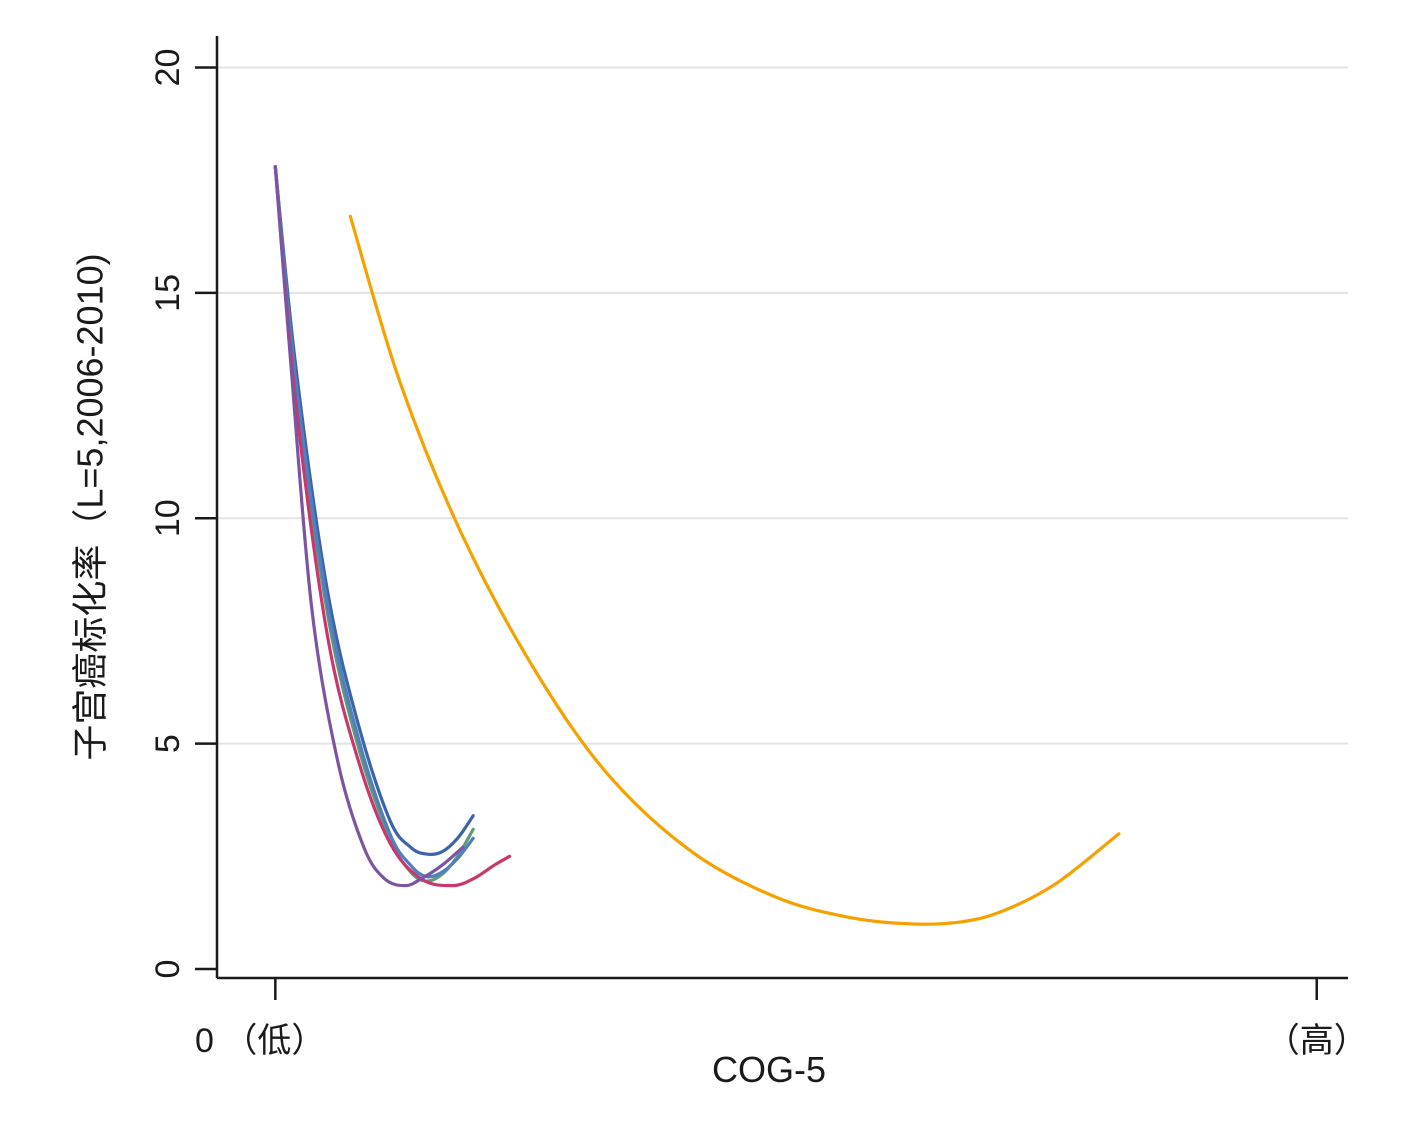  What do you see at coordinates (168, 518) in the screenshot?
I see `y-tick-label: 10` at bounding box center [168, 518].